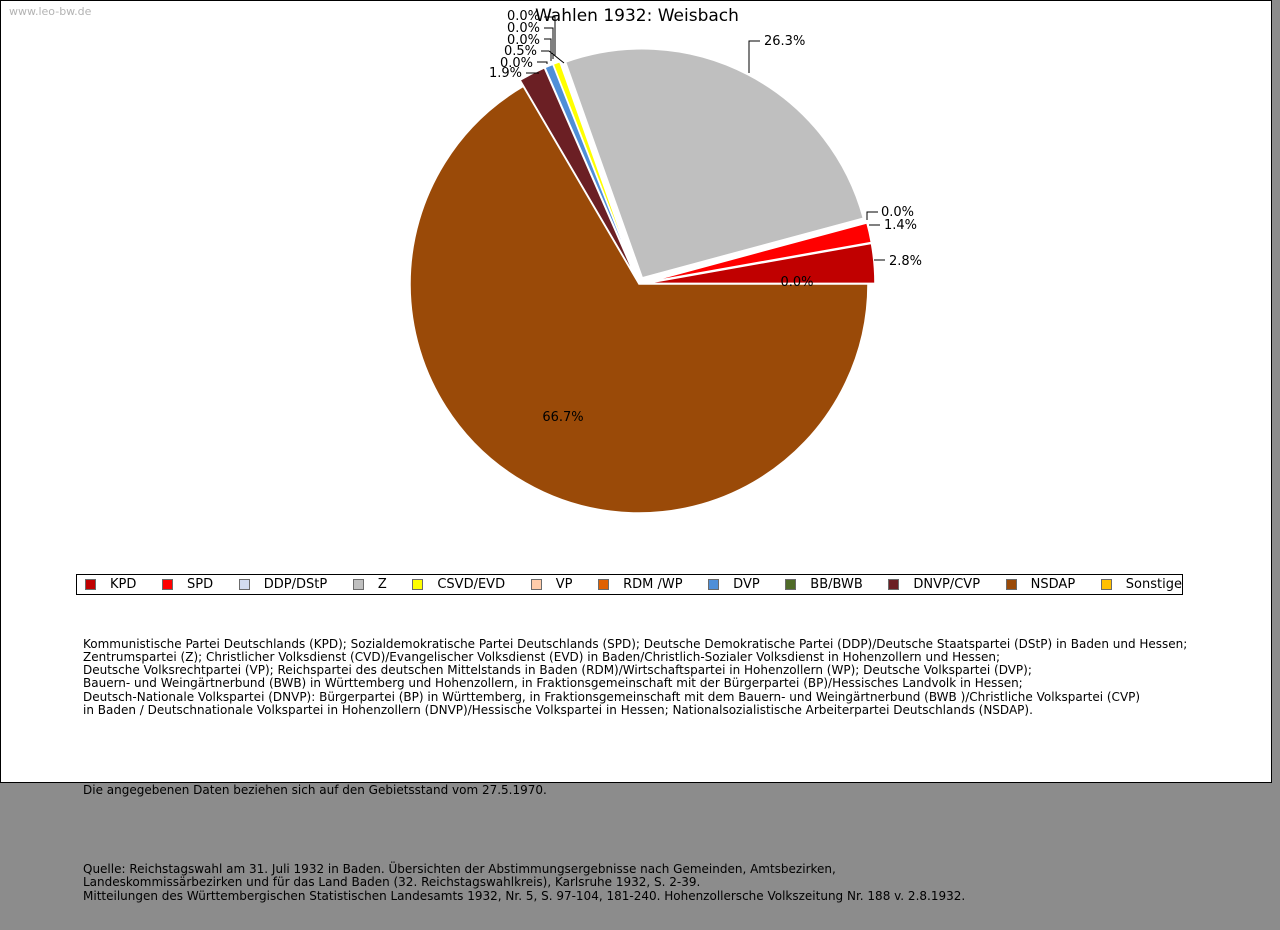  I want to click on watermark: www.leo-bw.de, so click(50, 11).